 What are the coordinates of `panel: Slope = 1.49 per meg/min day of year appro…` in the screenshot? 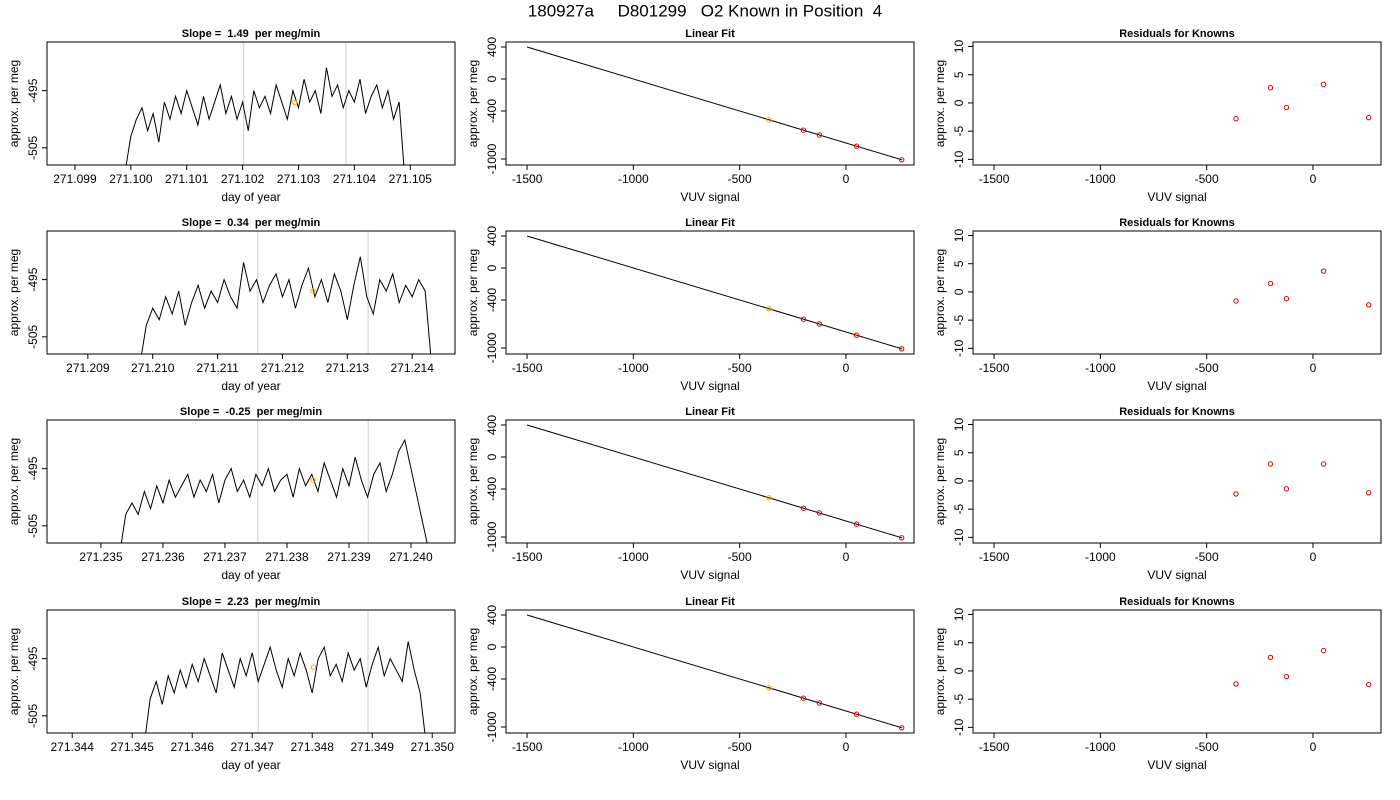 It's located at (231, 116).